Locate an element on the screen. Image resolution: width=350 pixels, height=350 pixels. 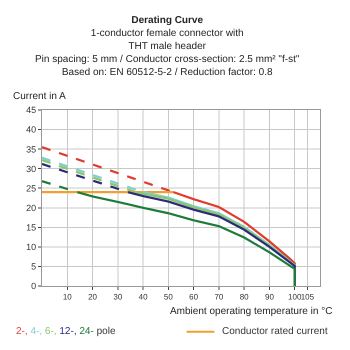
y-tick-label: 20 is located at coordinates (31, 207).